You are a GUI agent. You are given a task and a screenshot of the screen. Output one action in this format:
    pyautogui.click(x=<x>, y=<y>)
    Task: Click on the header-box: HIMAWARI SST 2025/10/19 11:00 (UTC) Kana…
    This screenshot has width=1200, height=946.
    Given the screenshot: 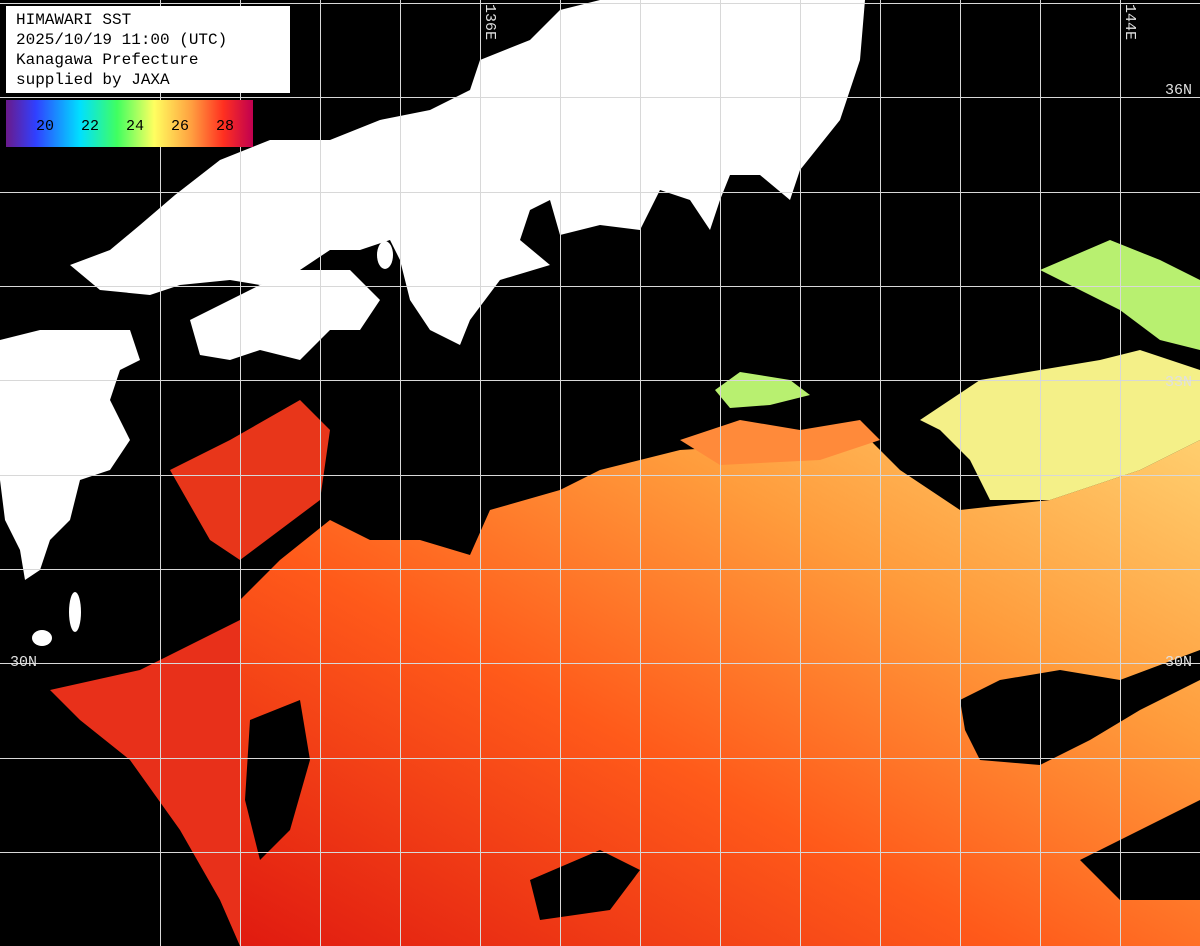 What is the action you would take?
    pyautogui.click(x=148, y=49)
    